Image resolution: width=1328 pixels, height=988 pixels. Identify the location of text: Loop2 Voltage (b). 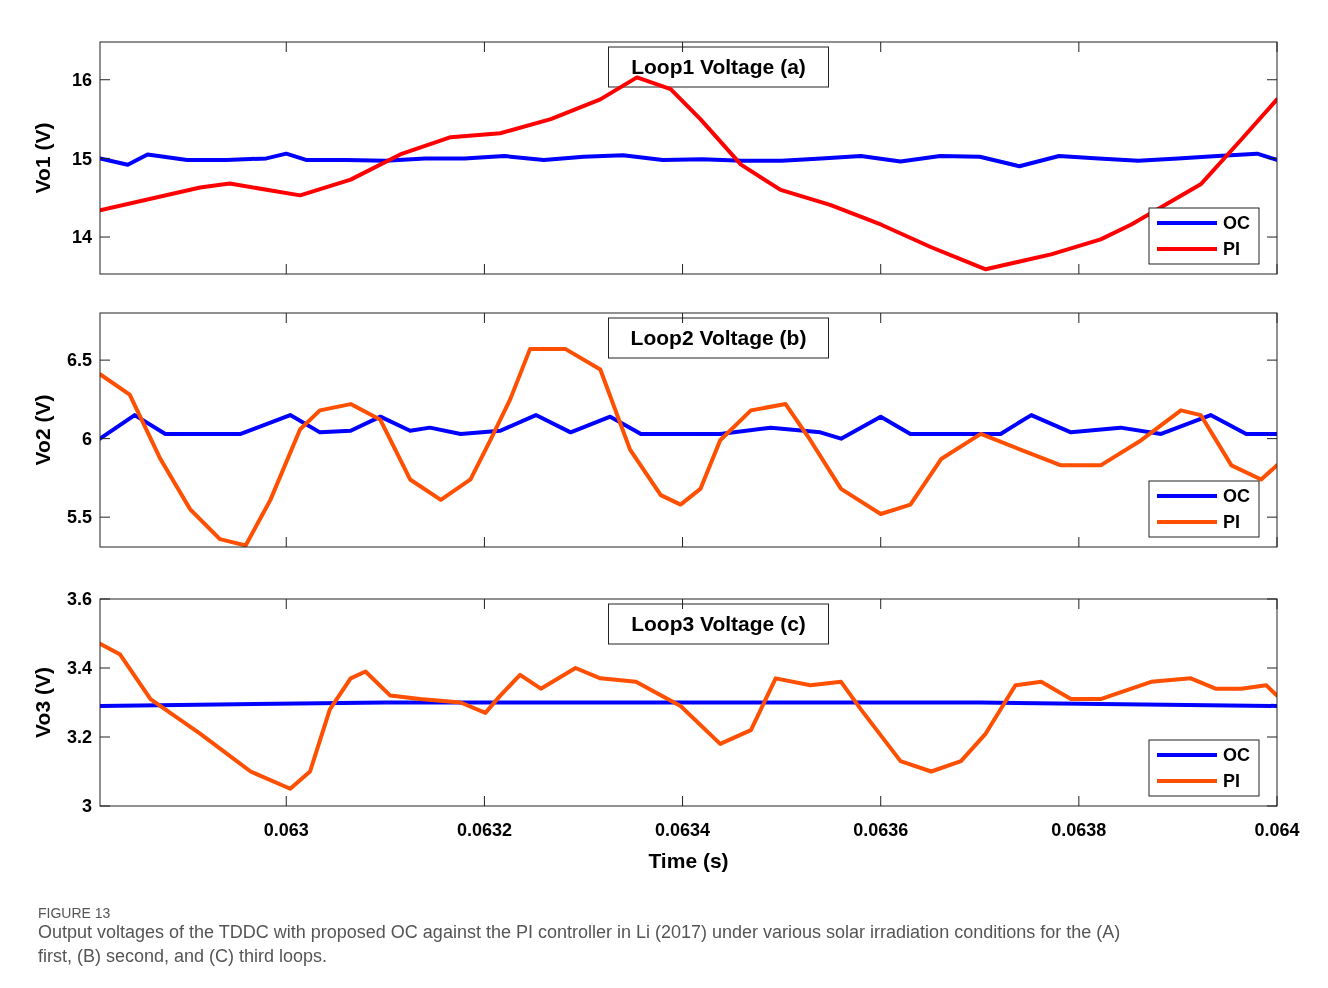
(718, 337).